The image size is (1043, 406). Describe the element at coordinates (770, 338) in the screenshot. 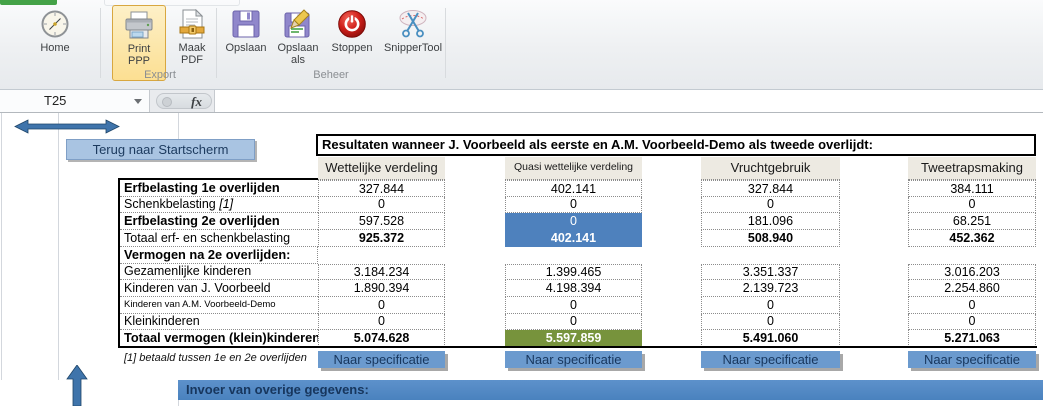

I see `value-cell: 5.491.060` at that location.